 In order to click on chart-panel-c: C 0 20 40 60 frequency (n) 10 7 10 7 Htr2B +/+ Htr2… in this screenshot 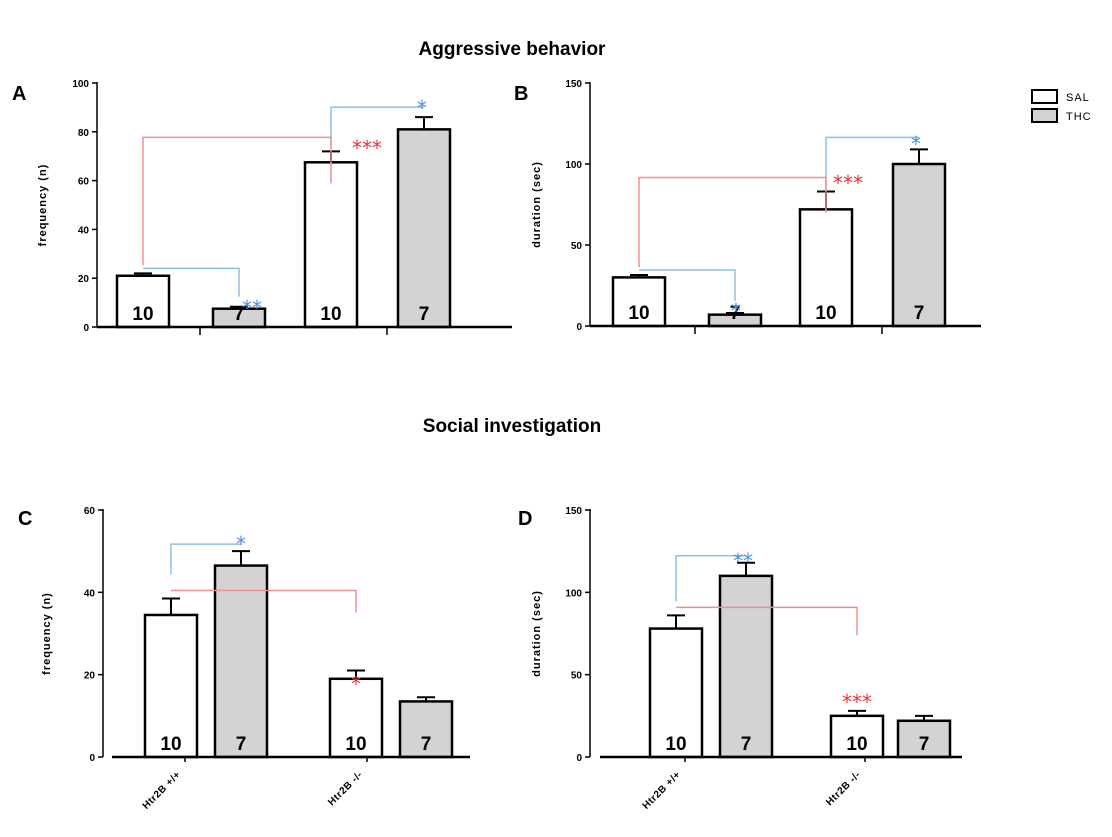, I will do `click(244, 659)`.